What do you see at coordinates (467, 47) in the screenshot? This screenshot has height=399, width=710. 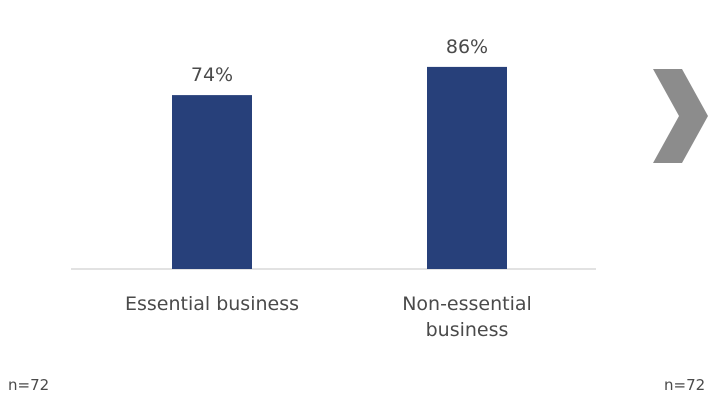 I see `data-label-2: 86%` at bounding box center [467, 47].